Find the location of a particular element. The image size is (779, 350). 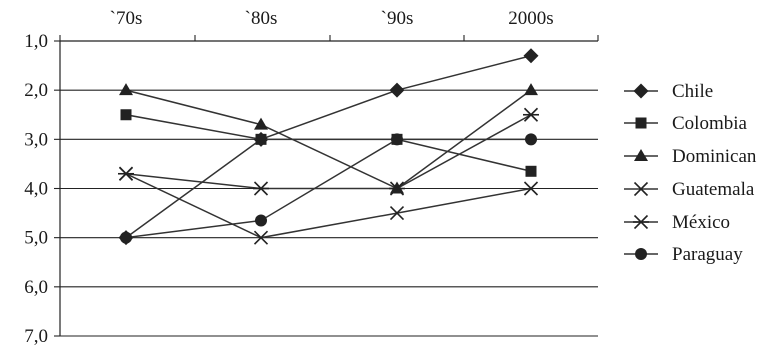

legend-item-mexico: México is located at coordinates (677, 222).